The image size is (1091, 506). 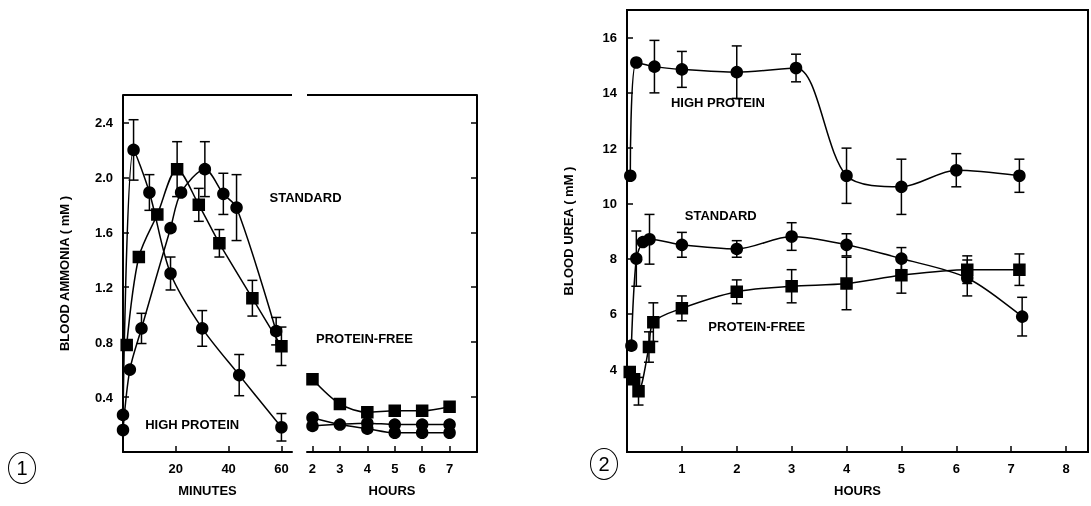 What do you see at coordinates (208, 490) in the screenshot?
I see `x-axis-title: MINUTES` at bounding box center [208, 490].